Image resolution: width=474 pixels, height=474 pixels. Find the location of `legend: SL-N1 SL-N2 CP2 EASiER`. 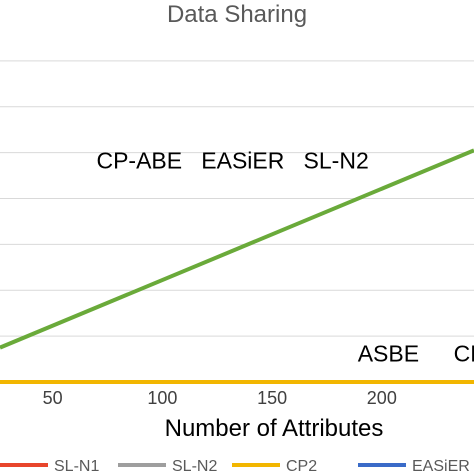

legend: SL-N1 SL-N2 CP2 EASiER is located at coordinates (235, 466).